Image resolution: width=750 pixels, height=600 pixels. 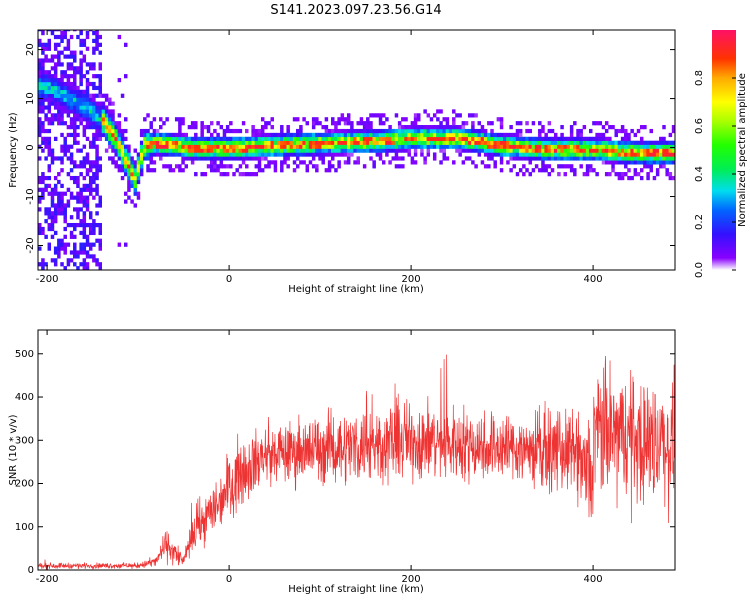 What do you see at coordinates (411, 279) in the screenshot?
I see `x-tick-label: 200` at bounding box center [411, 279].